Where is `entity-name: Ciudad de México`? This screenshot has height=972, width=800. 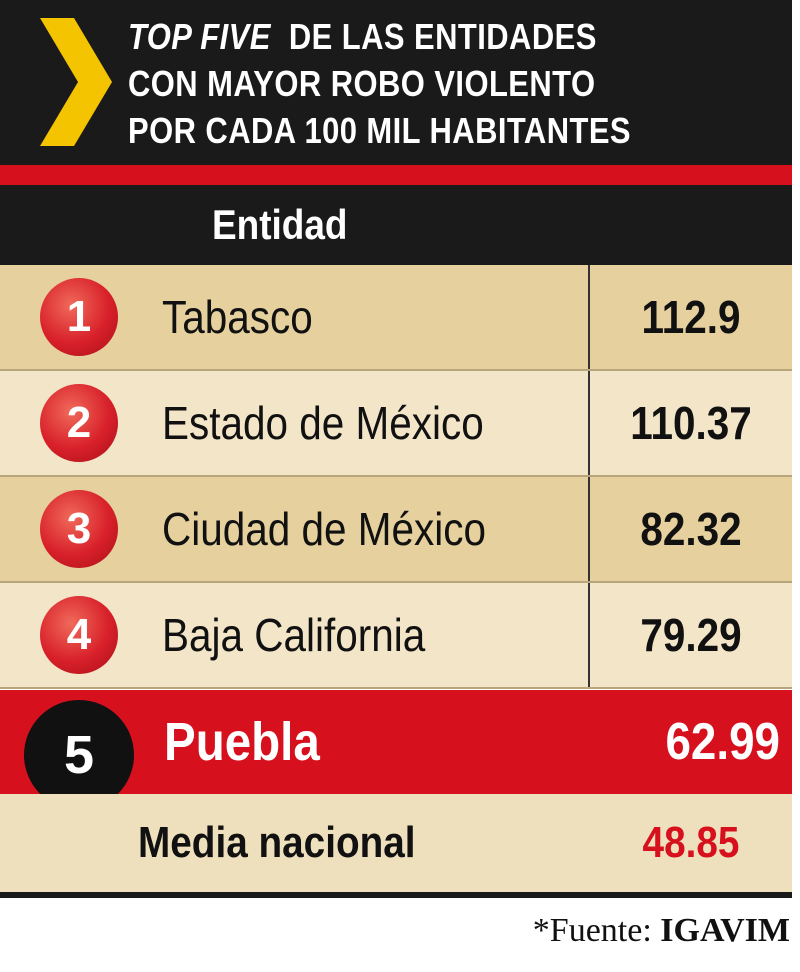
entity-name: Ciudad de México is located at coordinates (324, 529).